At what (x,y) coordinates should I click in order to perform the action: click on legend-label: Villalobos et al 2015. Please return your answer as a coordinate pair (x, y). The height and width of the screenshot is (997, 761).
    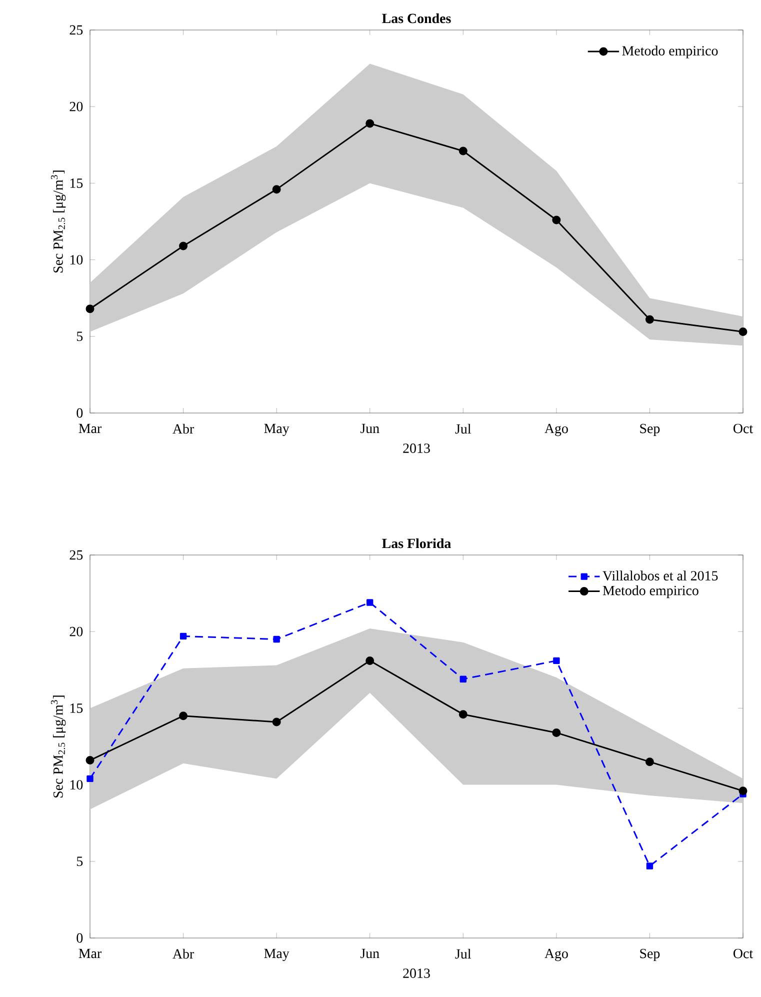
    Looking at the image, I should click on (660, 575).